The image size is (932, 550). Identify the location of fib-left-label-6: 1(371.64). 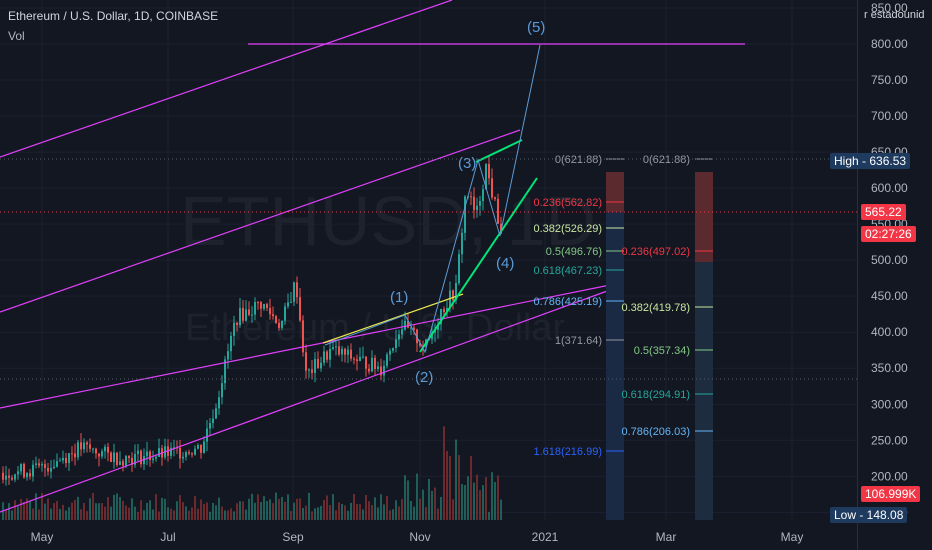
(578, 341).